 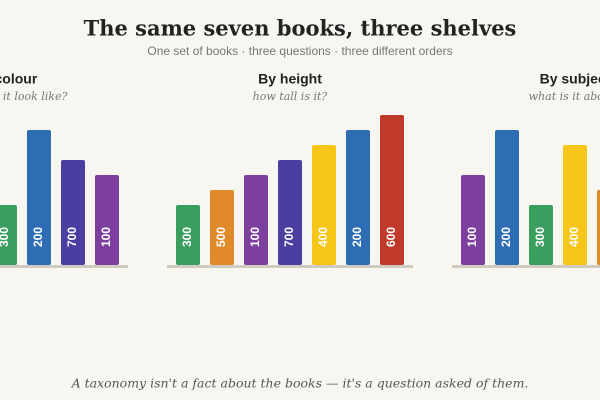 What do you see at coordinates (564, 96) in the screenshot?
I see `shelf-question: what is it about?` at bounding box center [564, 96].